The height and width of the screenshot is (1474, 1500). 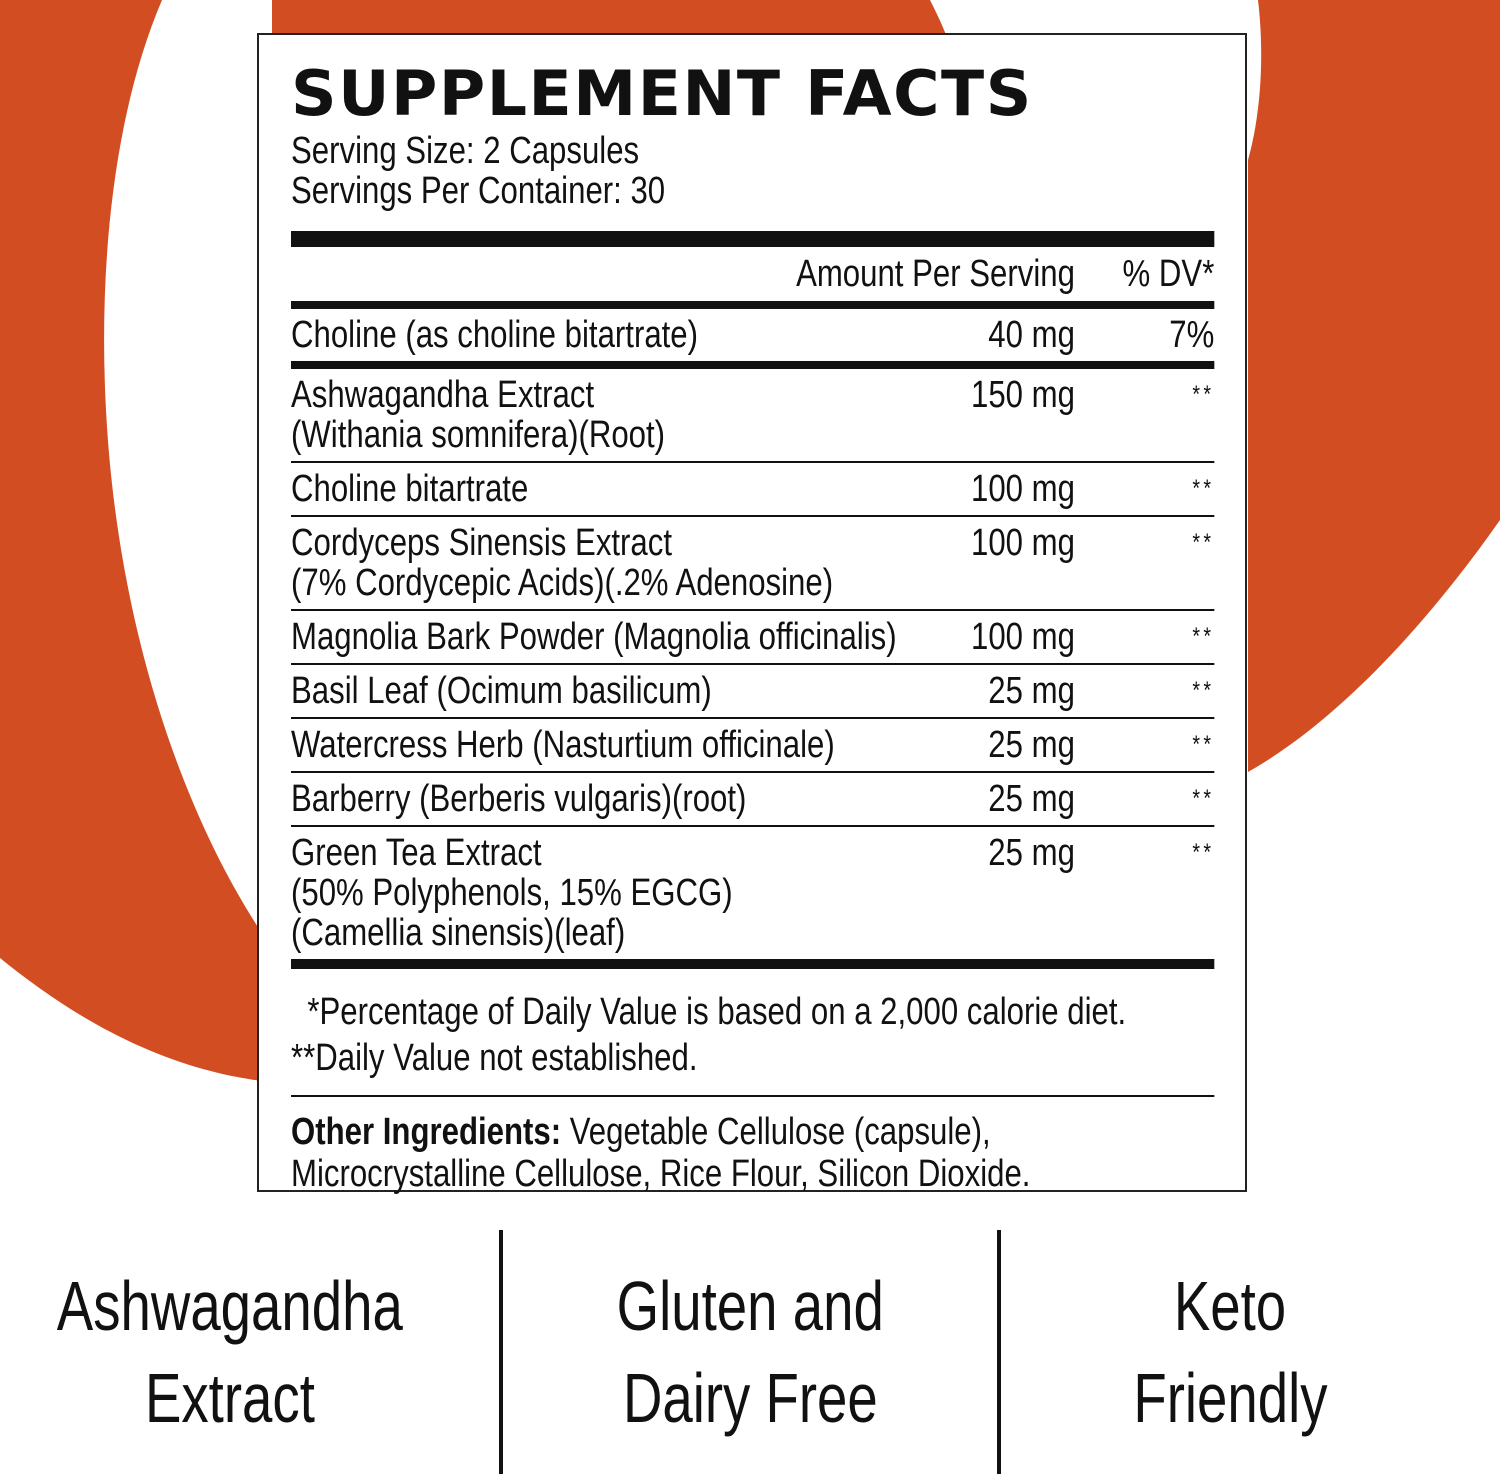 What do you see at coordinates (443, 395) in the screenshot?
I see `ingredient-name-line: Ashwagandha Extract` at bounding box center [443, 395].